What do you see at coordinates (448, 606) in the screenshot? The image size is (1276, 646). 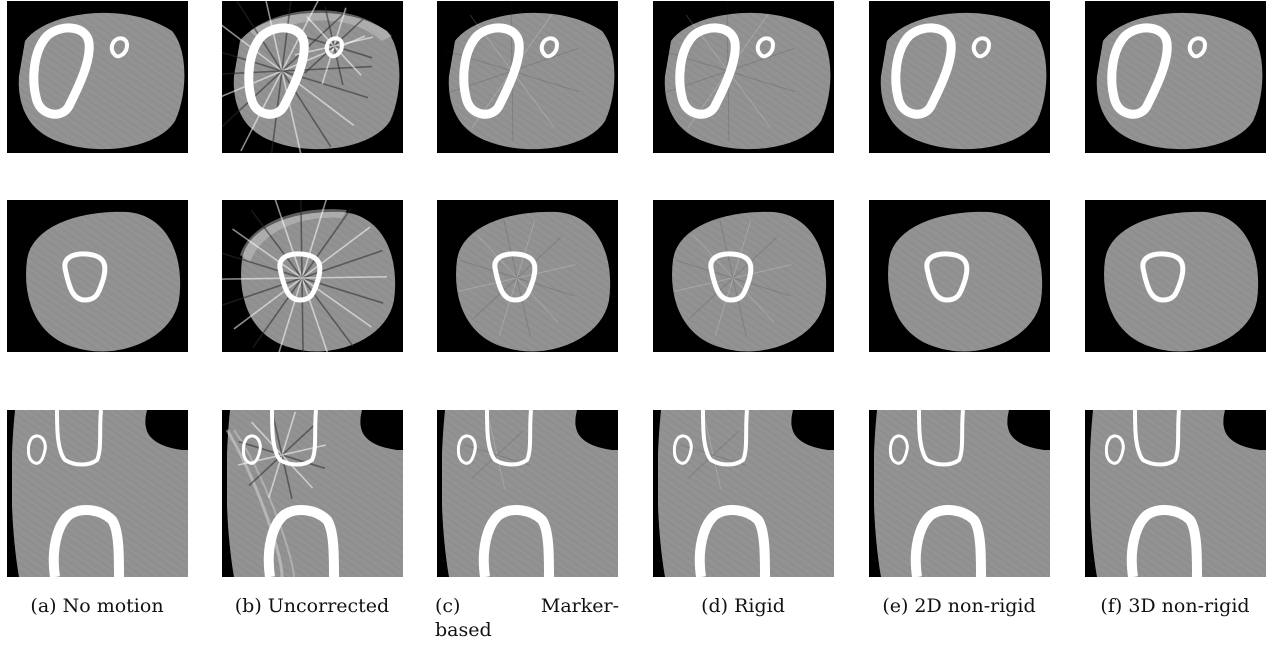 I see `caption-label: (c)` at bounding box center [448, 606].